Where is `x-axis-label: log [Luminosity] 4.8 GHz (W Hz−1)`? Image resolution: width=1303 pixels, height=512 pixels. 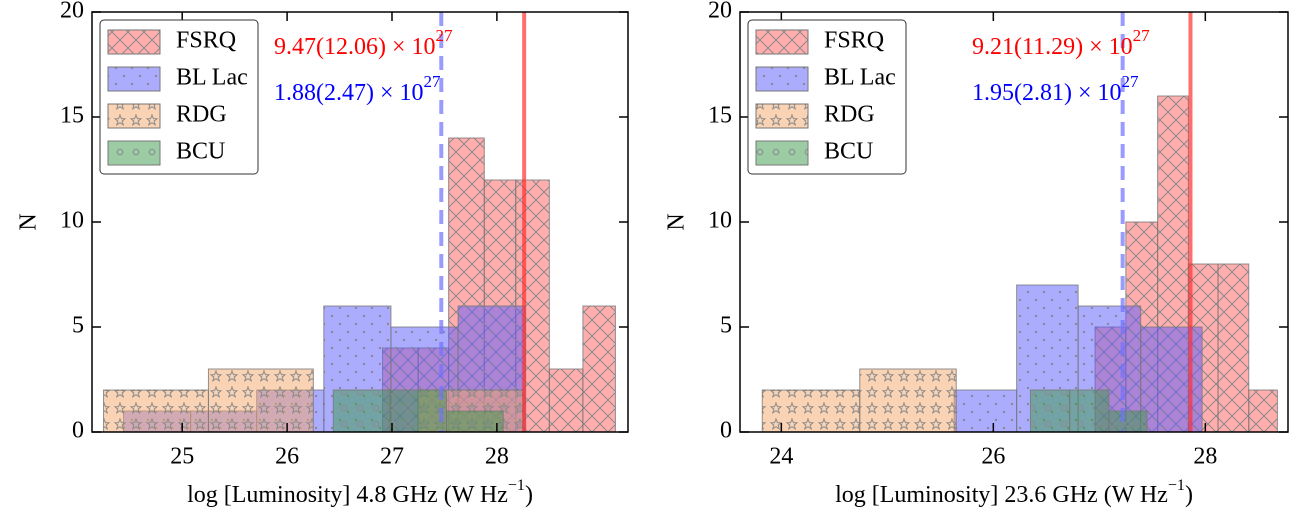 x-axis-label: log [Luminosity] 4.8 GHz (W Hz−1) is located at coordinates (360, 492).